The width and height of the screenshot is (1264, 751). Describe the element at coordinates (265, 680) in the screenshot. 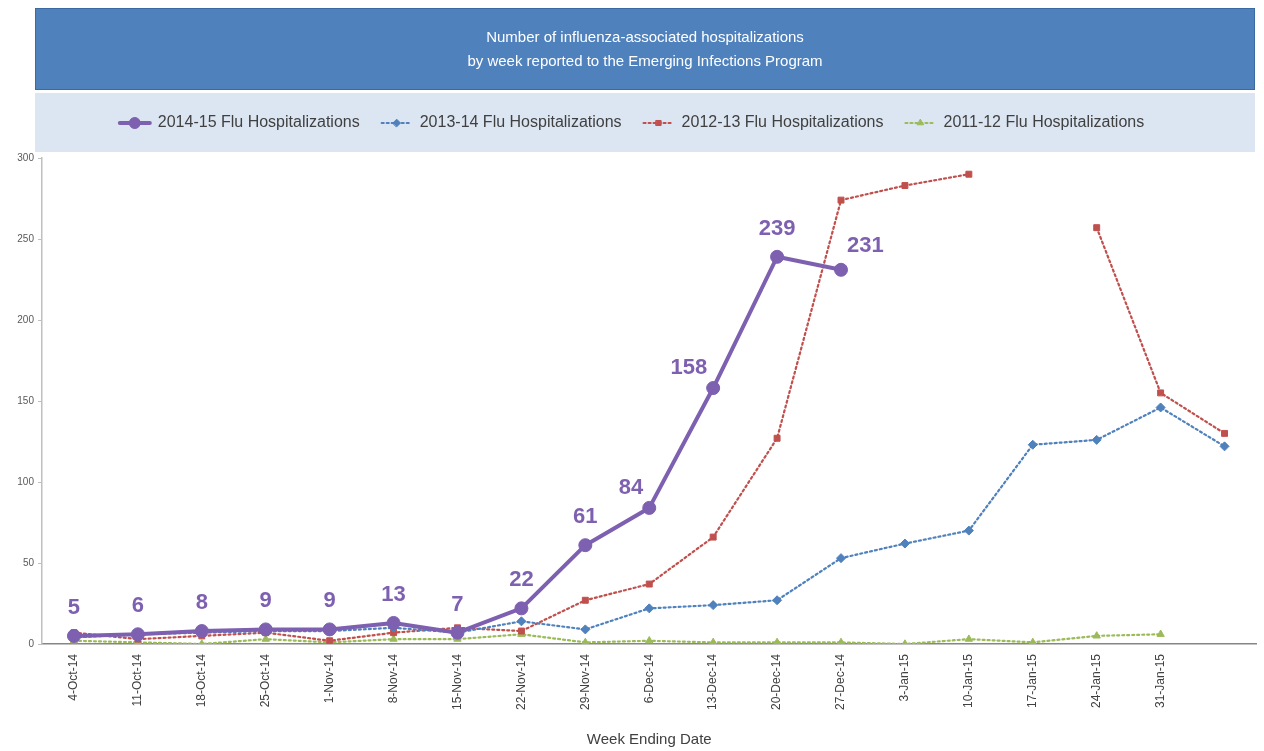

I see `x-tick-label: 25-Oct-14` at that location.